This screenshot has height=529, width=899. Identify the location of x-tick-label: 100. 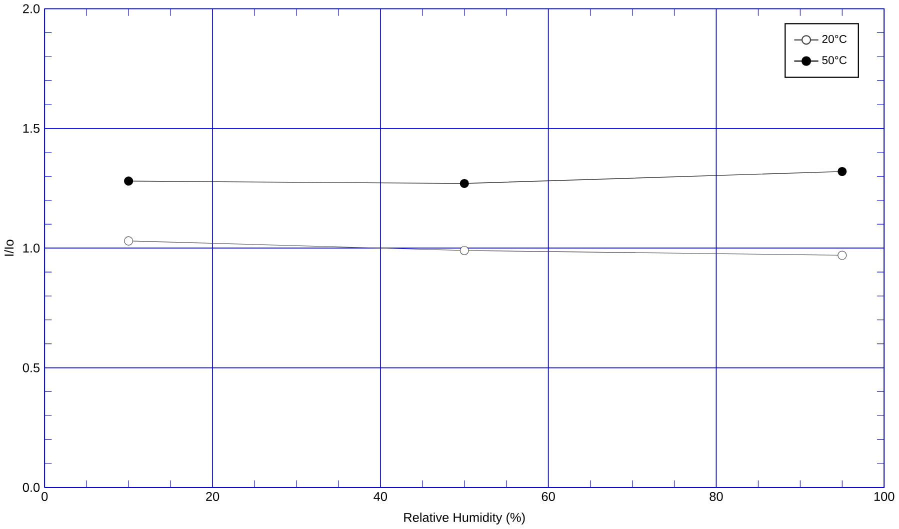
(884, 497).